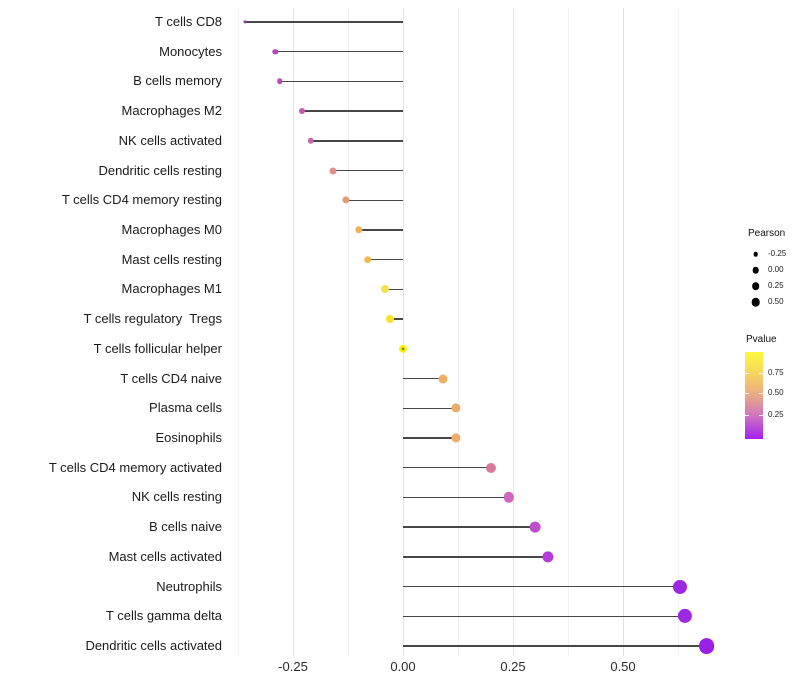 The width and height of the screenshot is (800, 700). What do you see at coordinates (171, 259) in the screenshot?
I see `y-axis-label: Mast cells resting` at bounding box center [171, 259].